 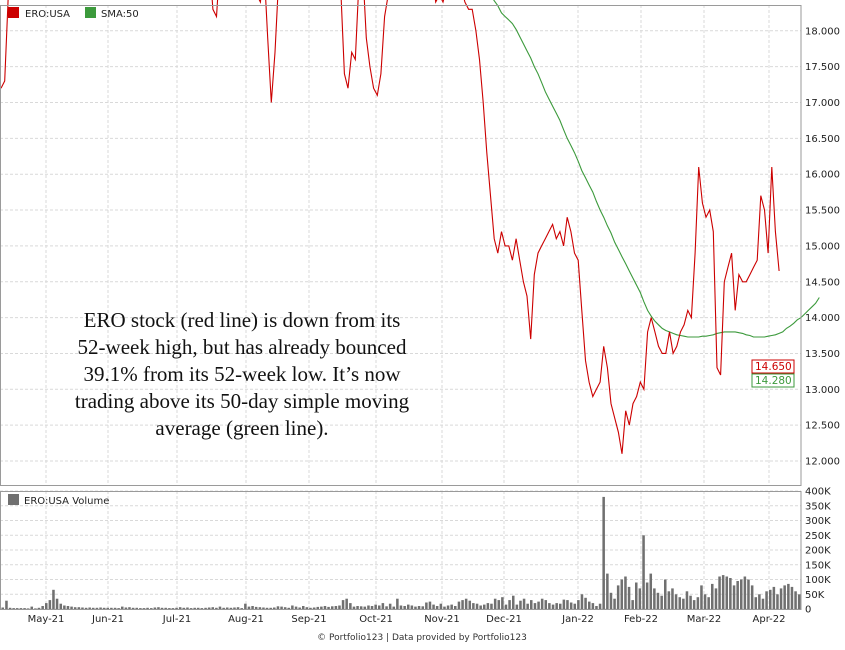 What do you see at coordinates (13, 12) in the screenshot?
I see `price-legend-swatch` at bounding box center [13, 12].